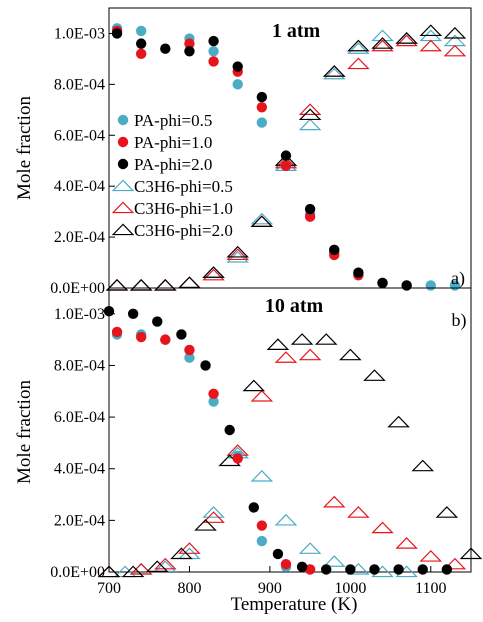 The height and width of the screenshot is (622, 483). I want to click on panel-title-10atm: 10 atm, so click(294, 306).